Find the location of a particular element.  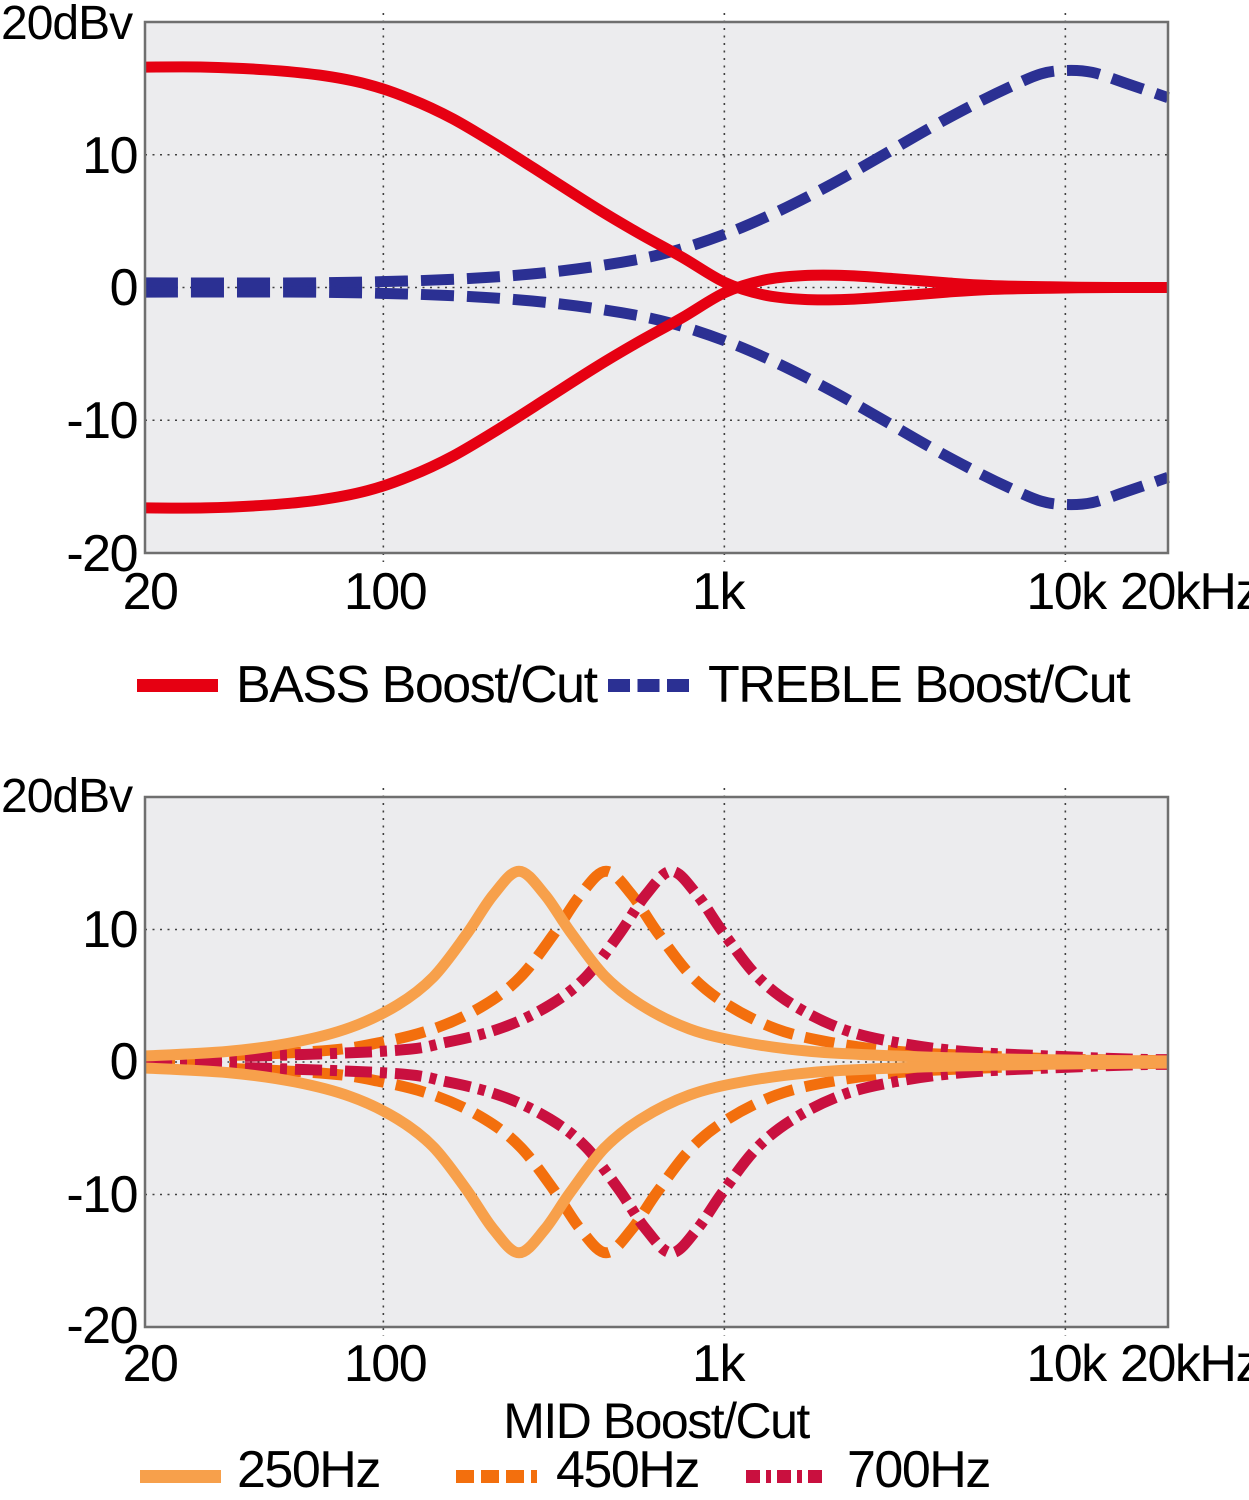

top-ytick-0: 0 is located at coordinates (124, 288).